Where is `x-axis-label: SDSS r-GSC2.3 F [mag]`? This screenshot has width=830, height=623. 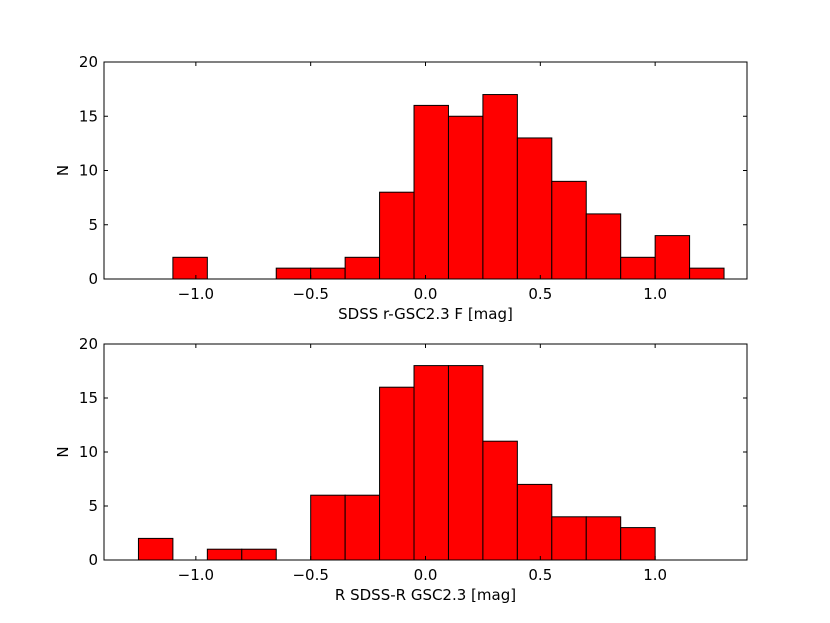
x-axis-label: SDSS r-GSC2.3 F [mag] is located at coordinates (425, 314).